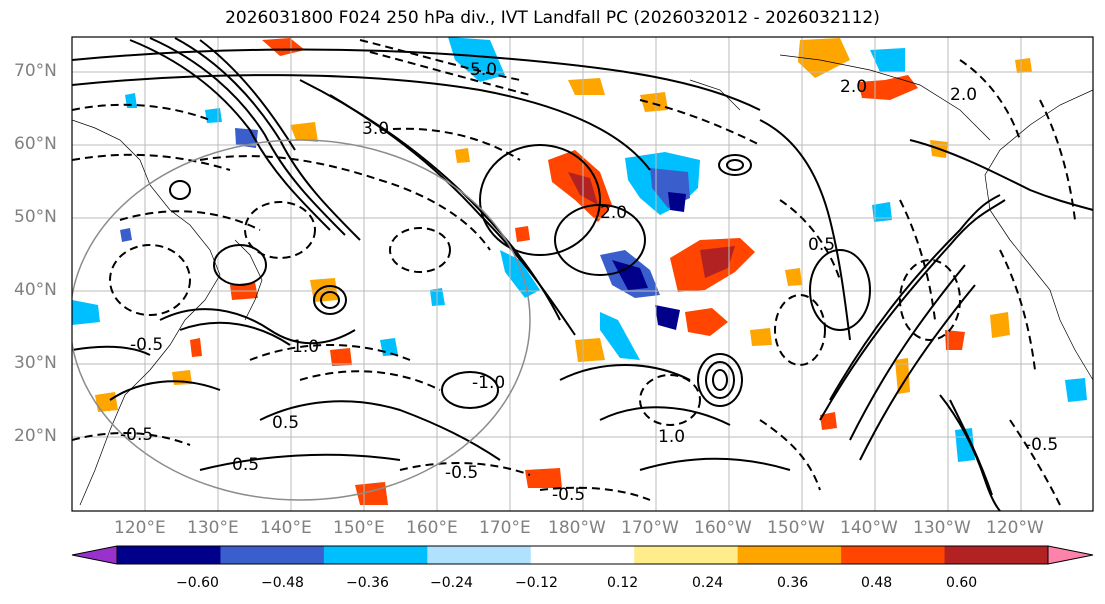 The height and width of the screenshot is (604, 1105). I want to click on colorbar-tick-label: 0.48, so click(877, 583).